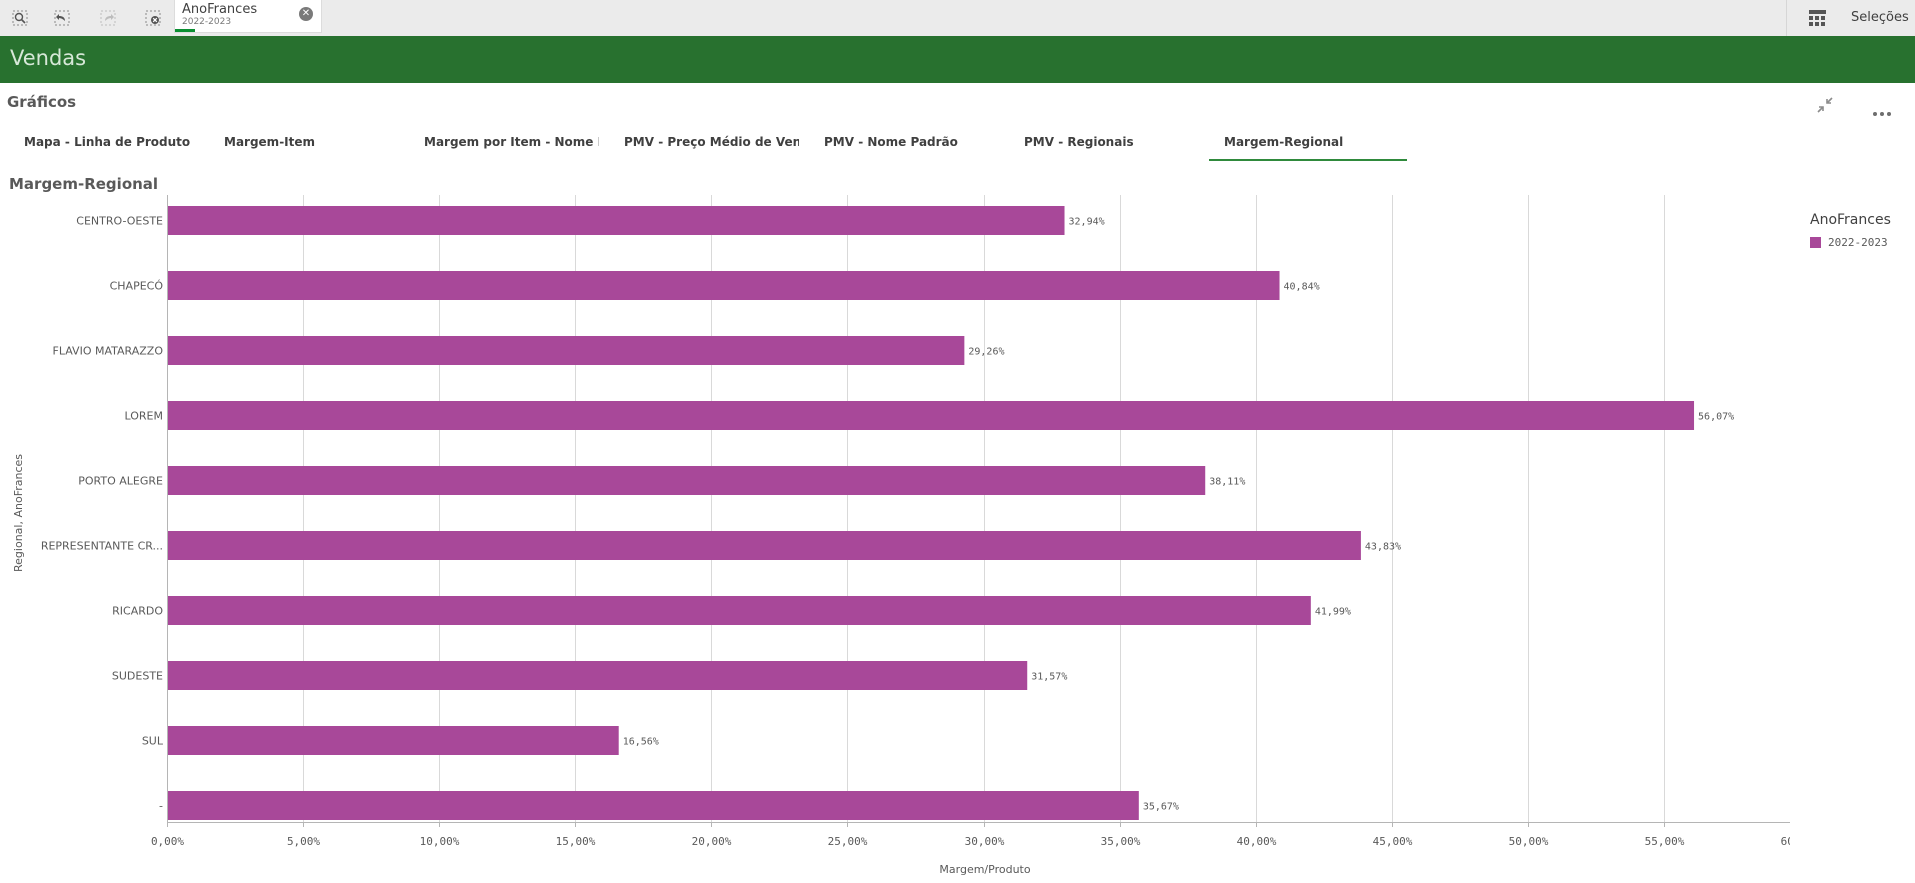  What do you see at coordinates (986, 352) in the screenshot?
I see `data-label: 29,26%` at bounding box center [986, 352].